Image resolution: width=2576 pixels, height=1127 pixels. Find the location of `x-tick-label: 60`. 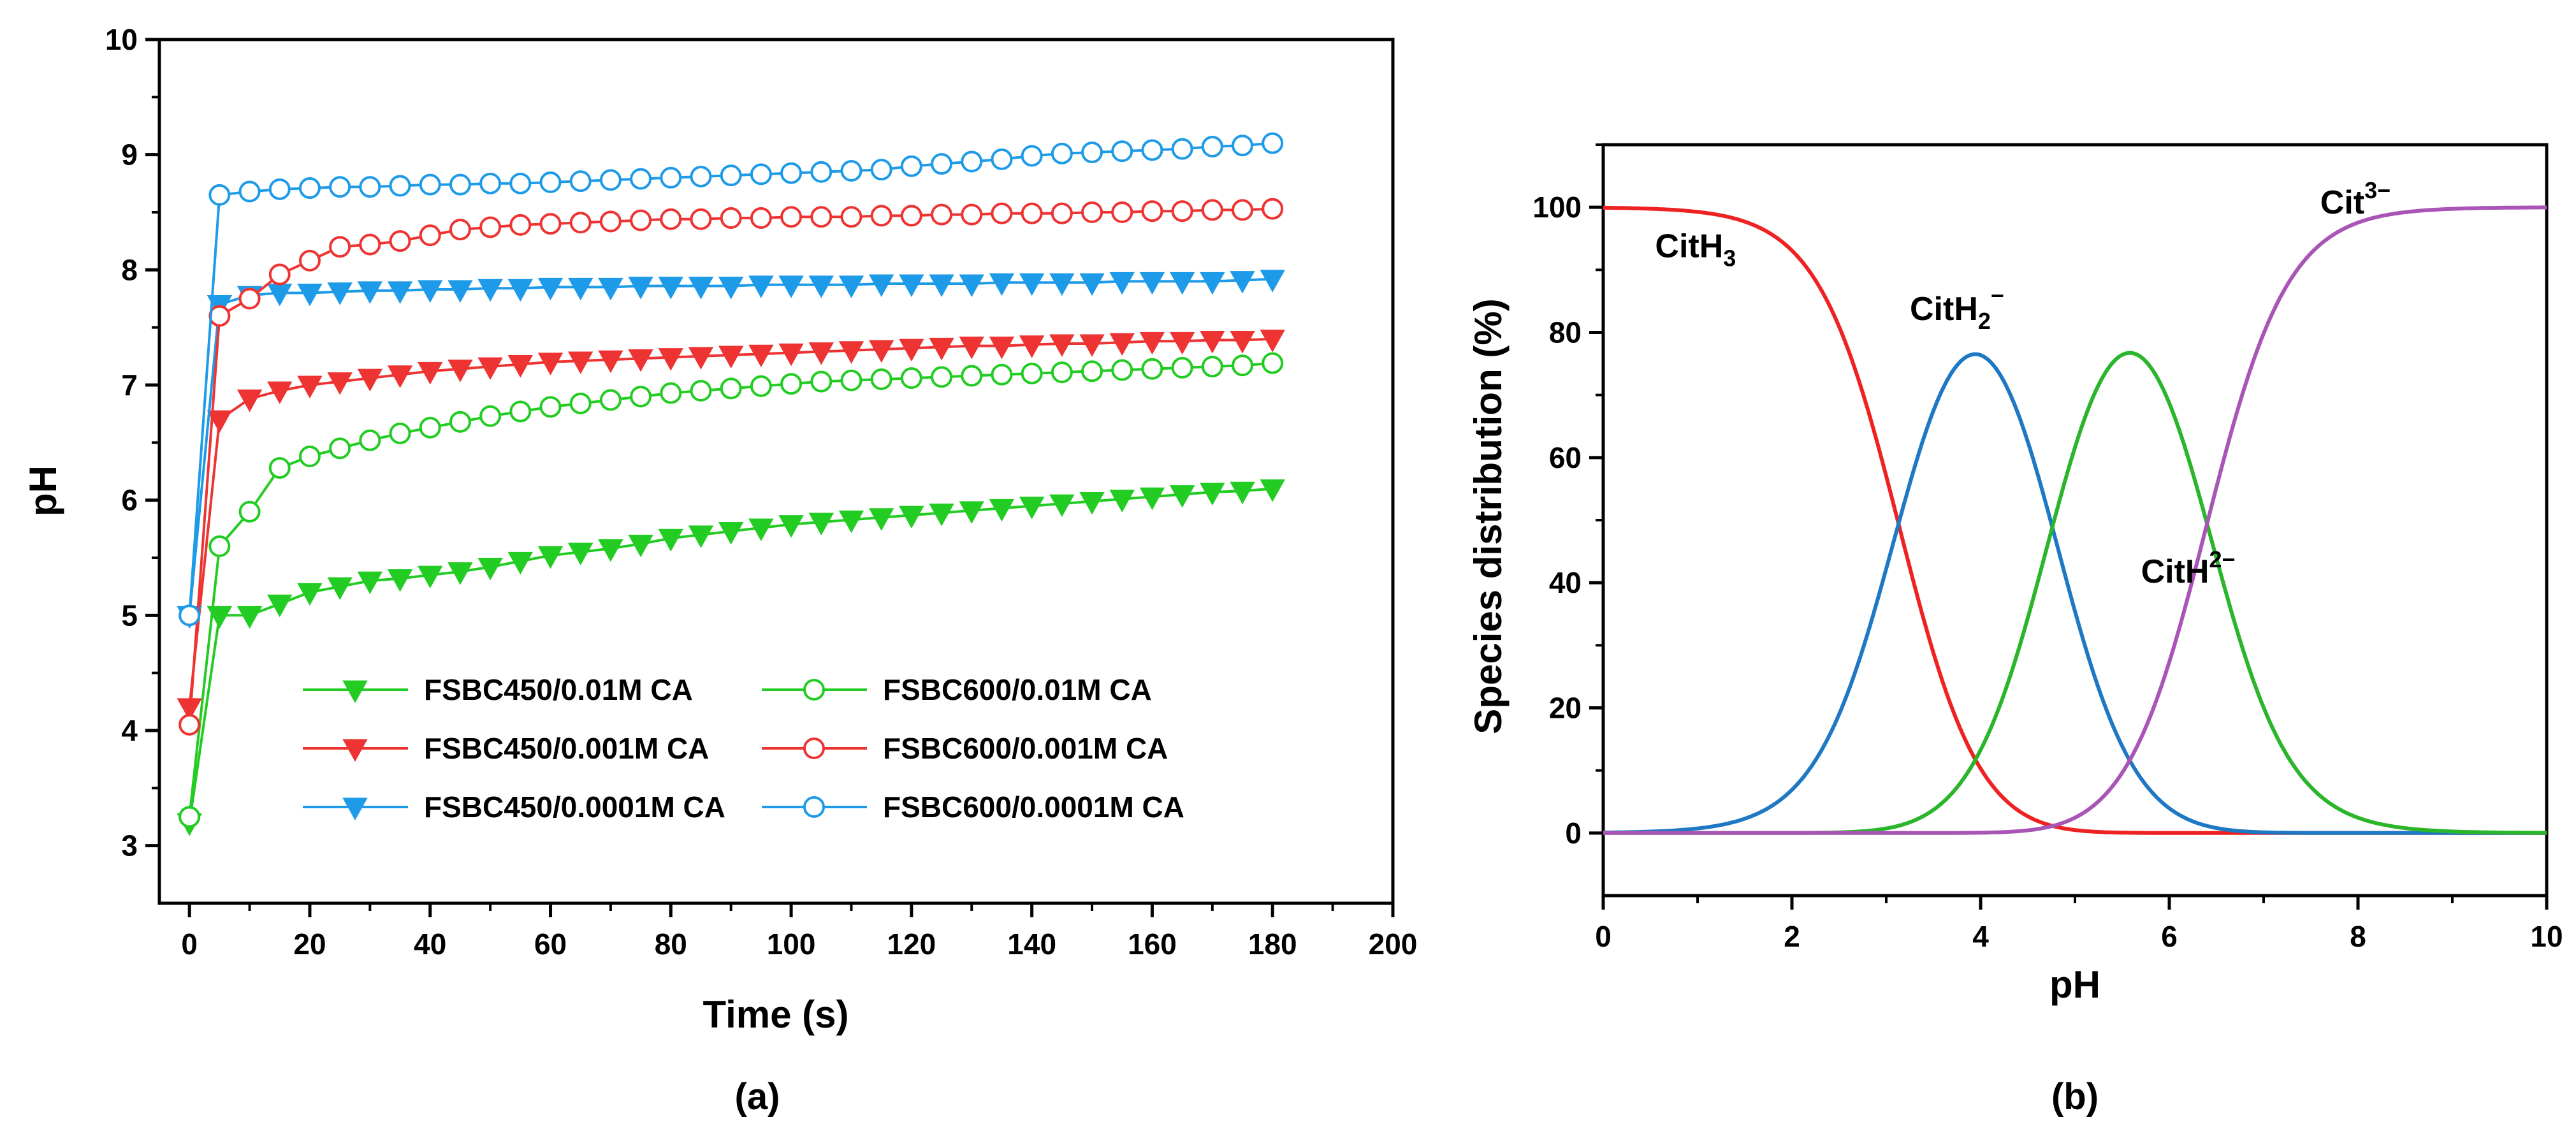

x-tick-label: 60 is located at coordinates (550, 944).